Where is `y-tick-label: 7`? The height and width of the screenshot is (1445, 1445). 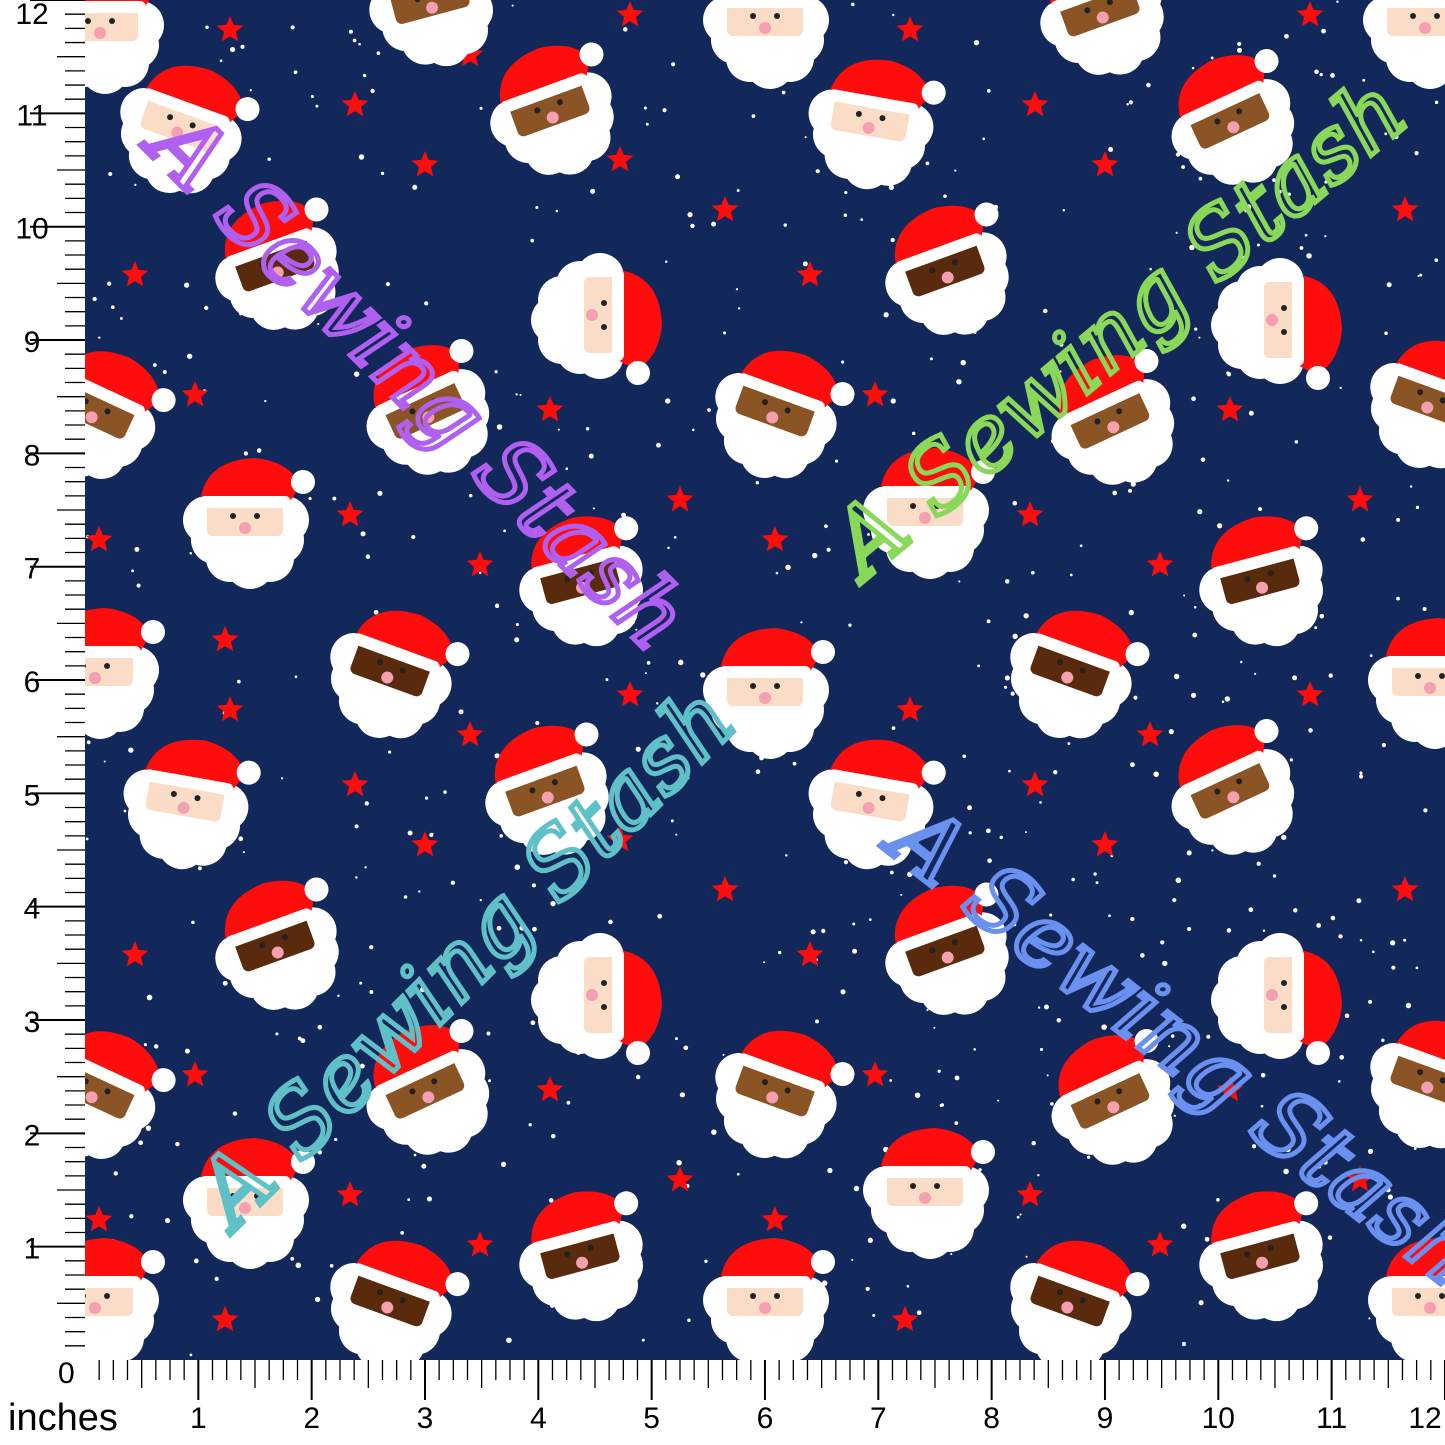
y-tick-label: 7 is located at coordinates (32, 569).